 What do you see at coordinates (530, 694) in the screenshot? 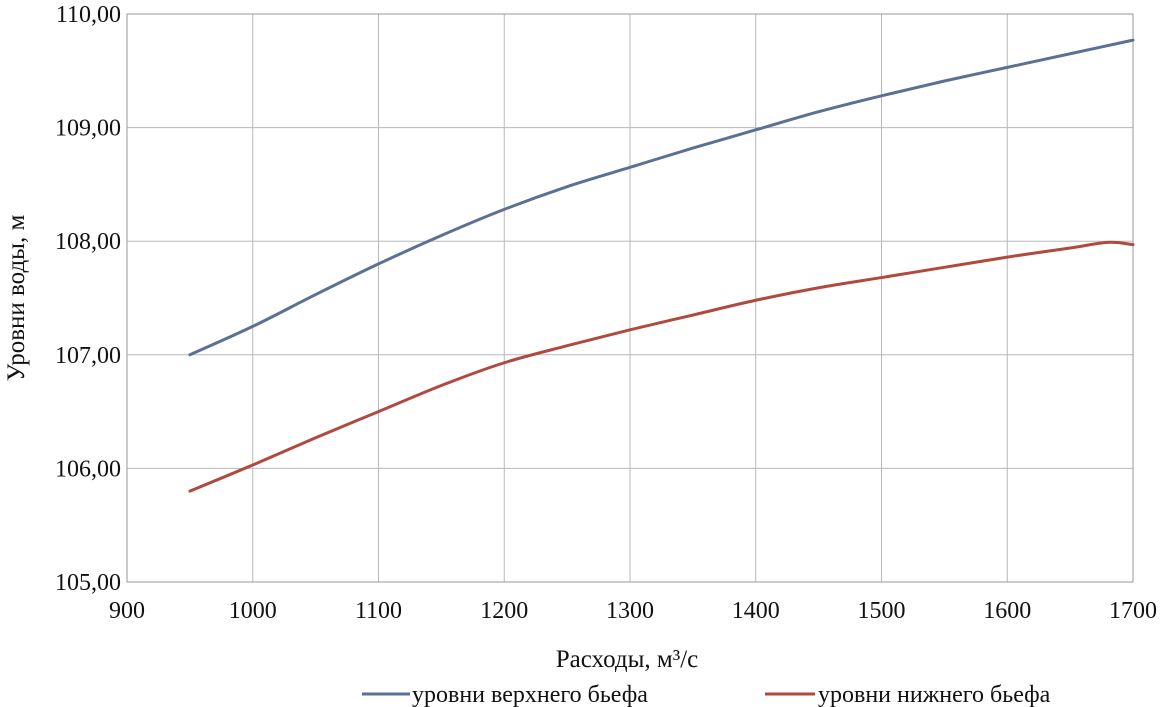
I see `legend-label-upper-pool: уровни верхнего бьефа` at bounding box center [530, 694].